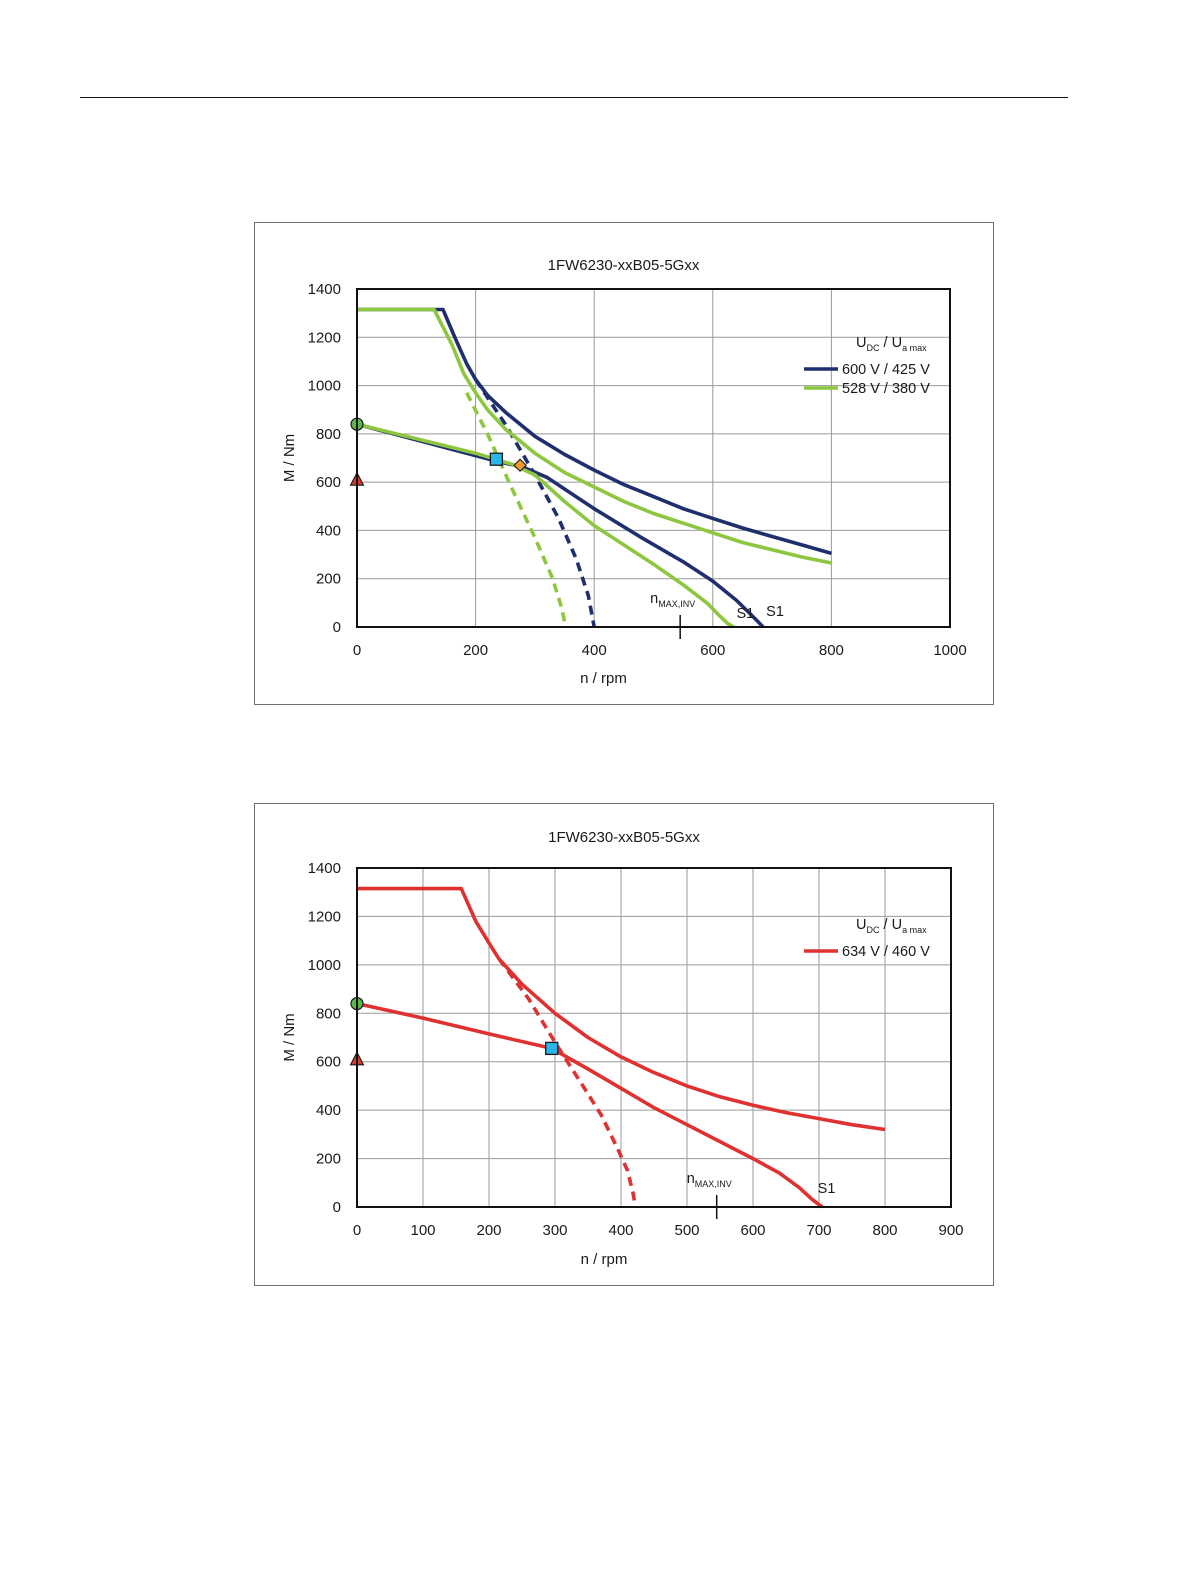  Describe the element at coordinates (422, 1230) in the screenshot. I see `x-tick-label: 100` at that location.